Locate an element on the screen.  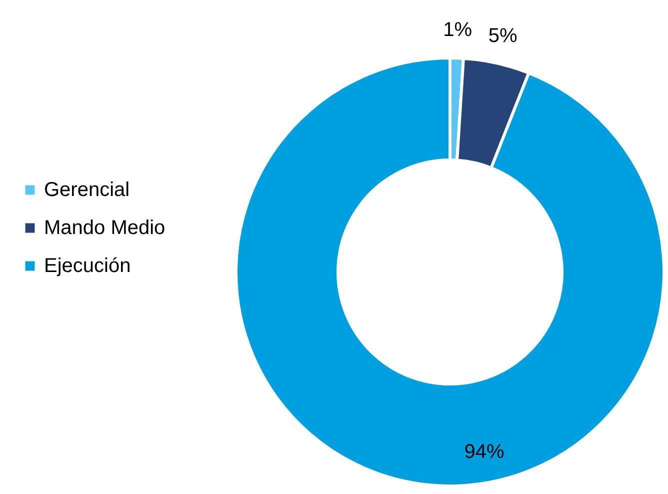
legend-label: Ejecución is located at coordinates (87, 266).